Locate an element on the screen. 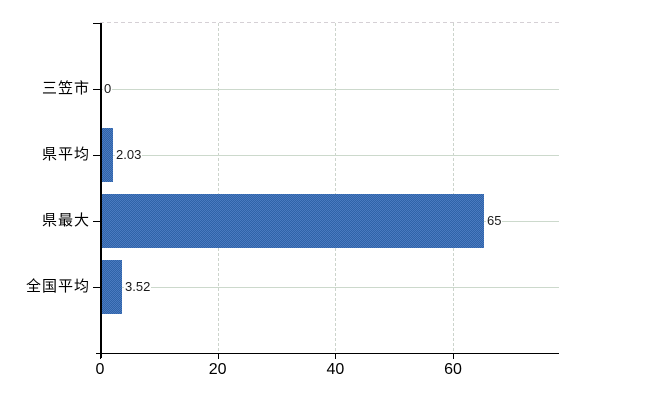 This screenshot has height=400, width=650. x-tick-label: 20 is located at coordinates (217, 369).